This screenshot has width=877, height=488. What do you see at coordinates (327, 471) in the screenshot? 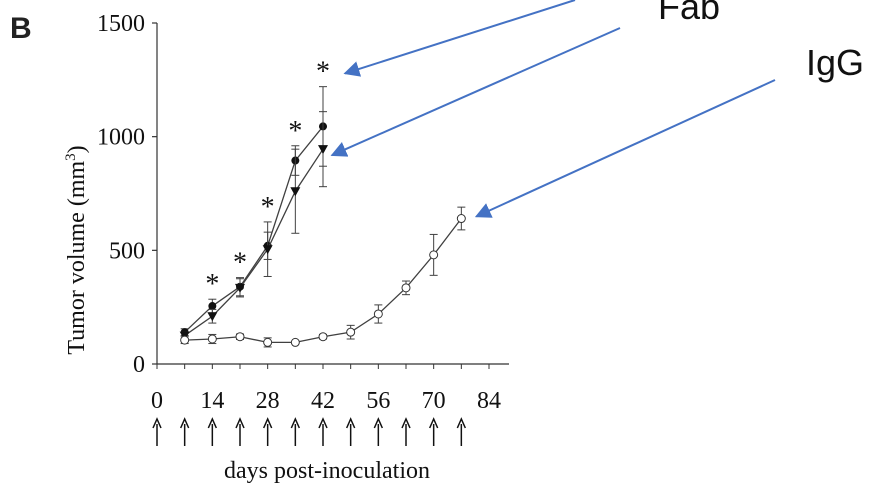
I see `x-axis-label: days post-inoculation` at bounding box center [327, 471].